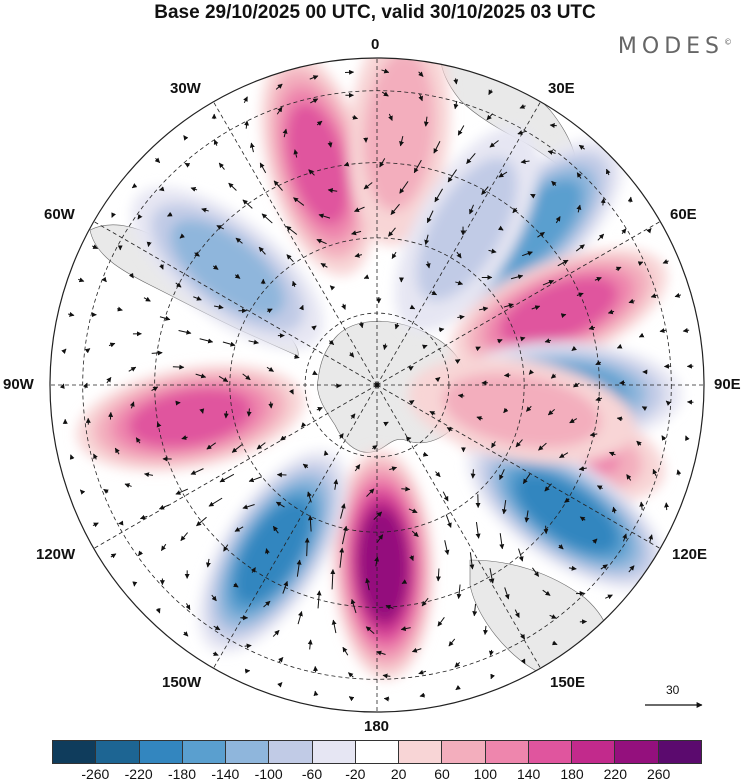 The height and width of the screenshot is (783, 750). What do you see at coordinates (690, 554) in the screenshot?
I see `lon-label-120e: 120E` at bounding box center [690, 554].